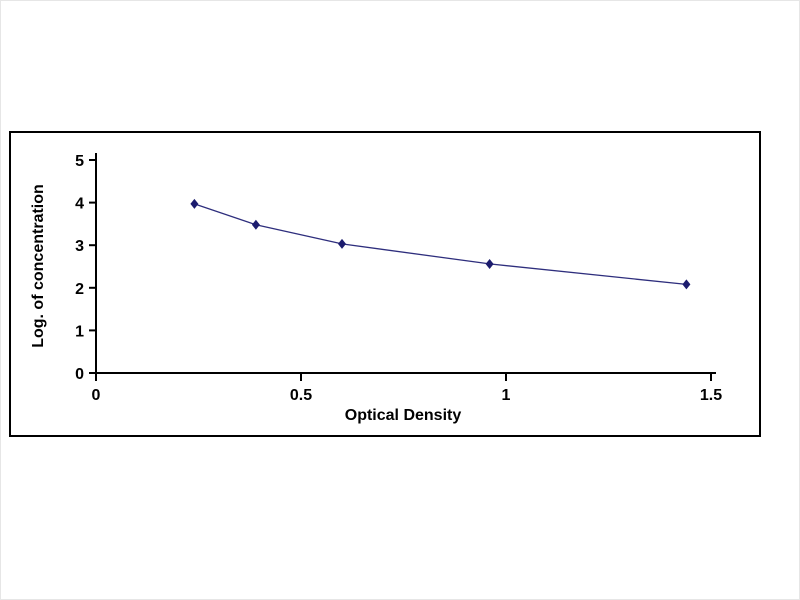 The image size is (800, 600). What do you see at coordinates (38, 266) in the screenshot?
I see `y-axis-title: Log. of concentration` at bounding box center [38, 266].